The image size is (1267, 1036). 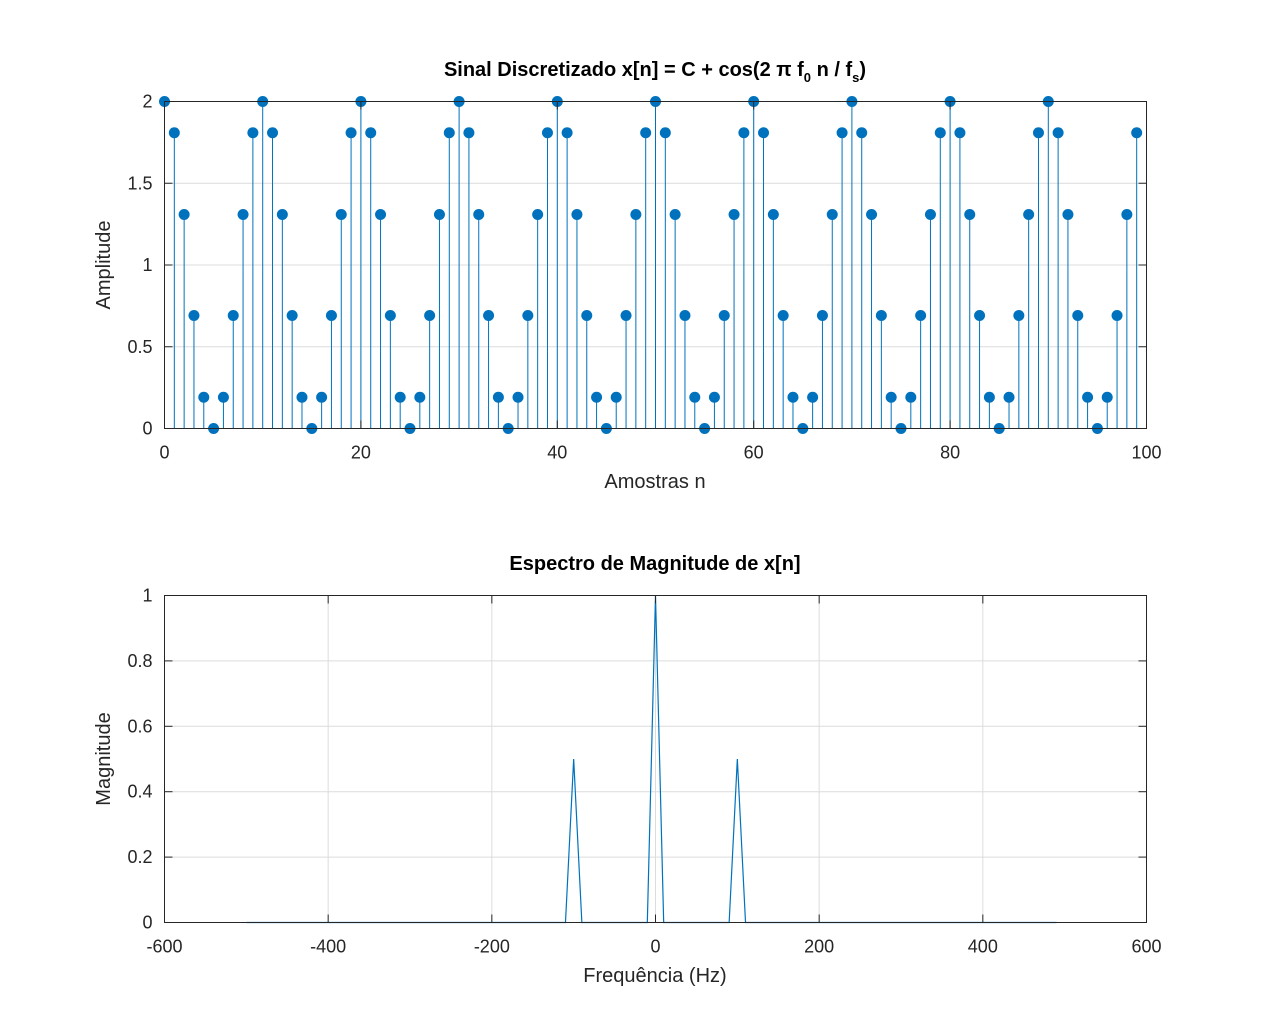 What do you see at coordinates (147, 923) in the screenshot?
I see `spectrum-y-tick-label: 0` at bounding box center [147, 923].